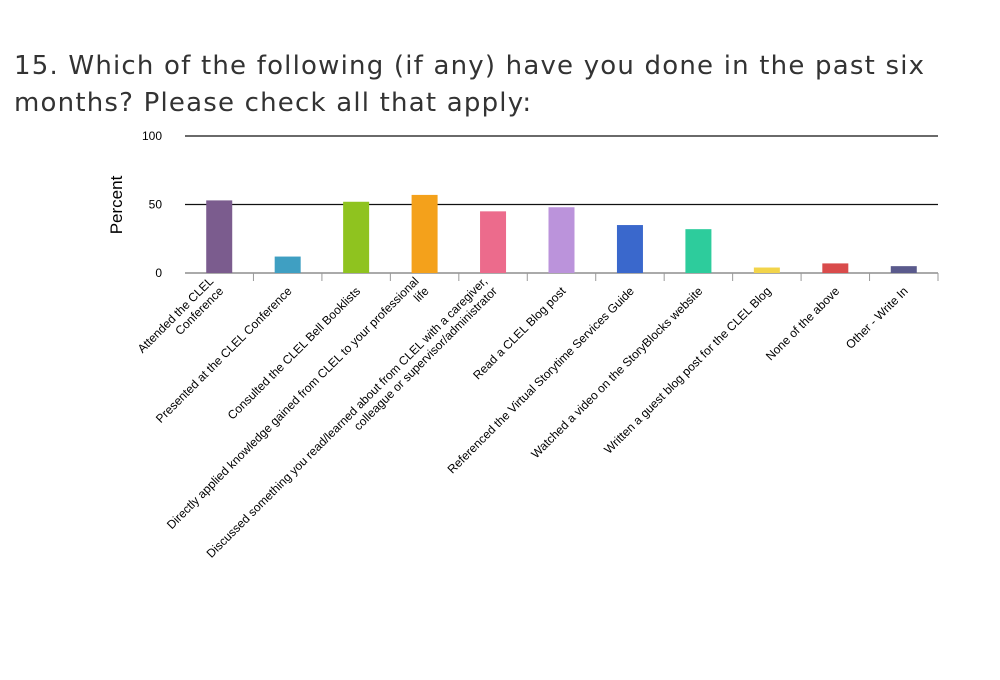 This screenshot has height=680, width=1000. What do you see at coordinates (152, 136) in the screenshot?
I see `y-tick-label: 100` at bounding box center [152, 136].